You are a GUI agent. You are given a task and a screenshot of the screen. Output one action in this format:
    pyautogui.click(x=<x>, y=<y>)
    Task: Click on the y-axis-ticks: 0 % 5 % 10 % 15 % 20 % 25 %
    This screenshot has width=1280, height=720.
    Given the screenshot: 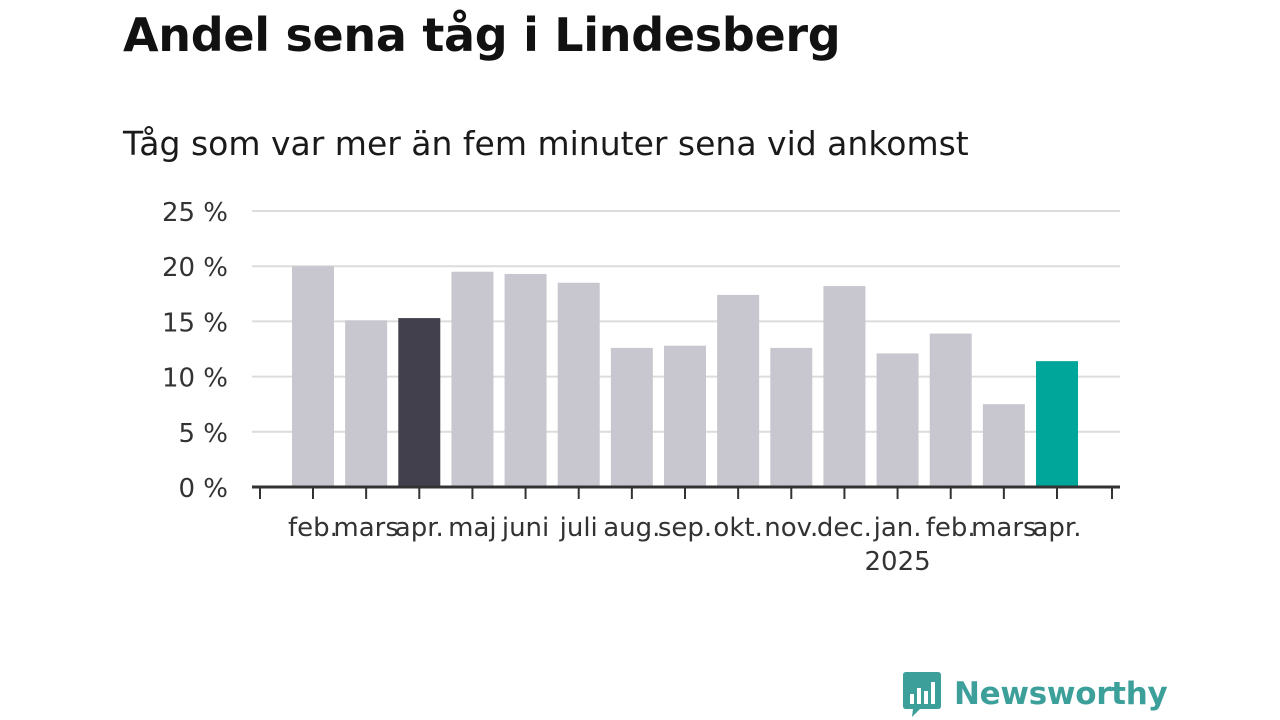 What is the action you would take?
    pyautogui.click(x=195, y=351)
    